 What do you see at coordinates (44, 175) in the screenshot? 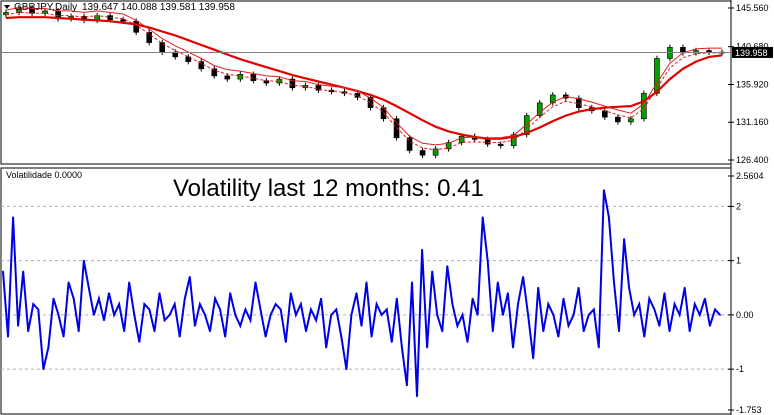
I see `indicator-label: Volatilidade 0.0000` at bounding box center [44, 175].